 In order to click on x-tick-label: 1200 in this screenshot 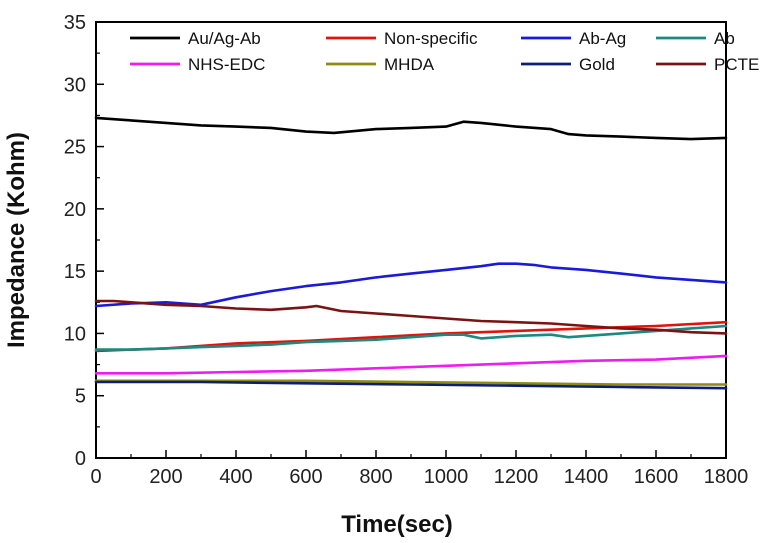, I will do `click(516, 477)`.